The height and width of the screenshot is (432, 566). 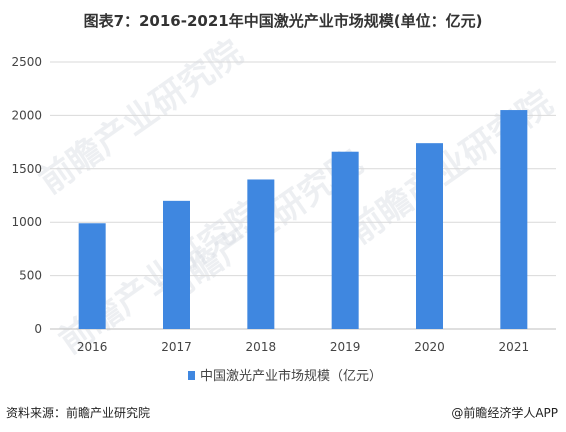 I want to click on y-tick-label: 2500, so click(x=26, y=62).